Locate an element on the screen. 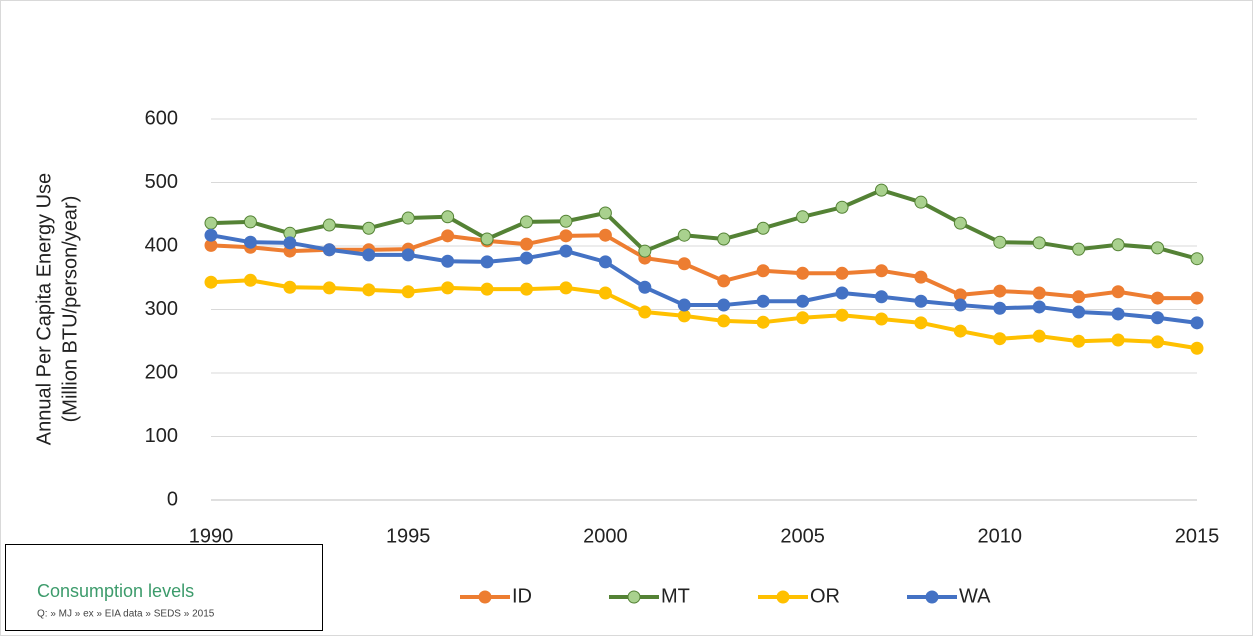 The width and height of the screenshot is (1253, 636). legend-label: OR is located at coordinates (825, 596).